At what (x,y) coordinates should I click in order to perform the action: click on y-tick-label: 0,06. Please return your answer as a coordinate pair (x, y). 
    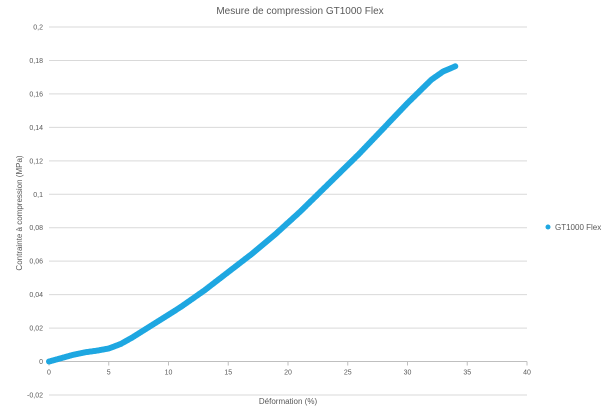
    Looking at the image, I should click on (36, 262).